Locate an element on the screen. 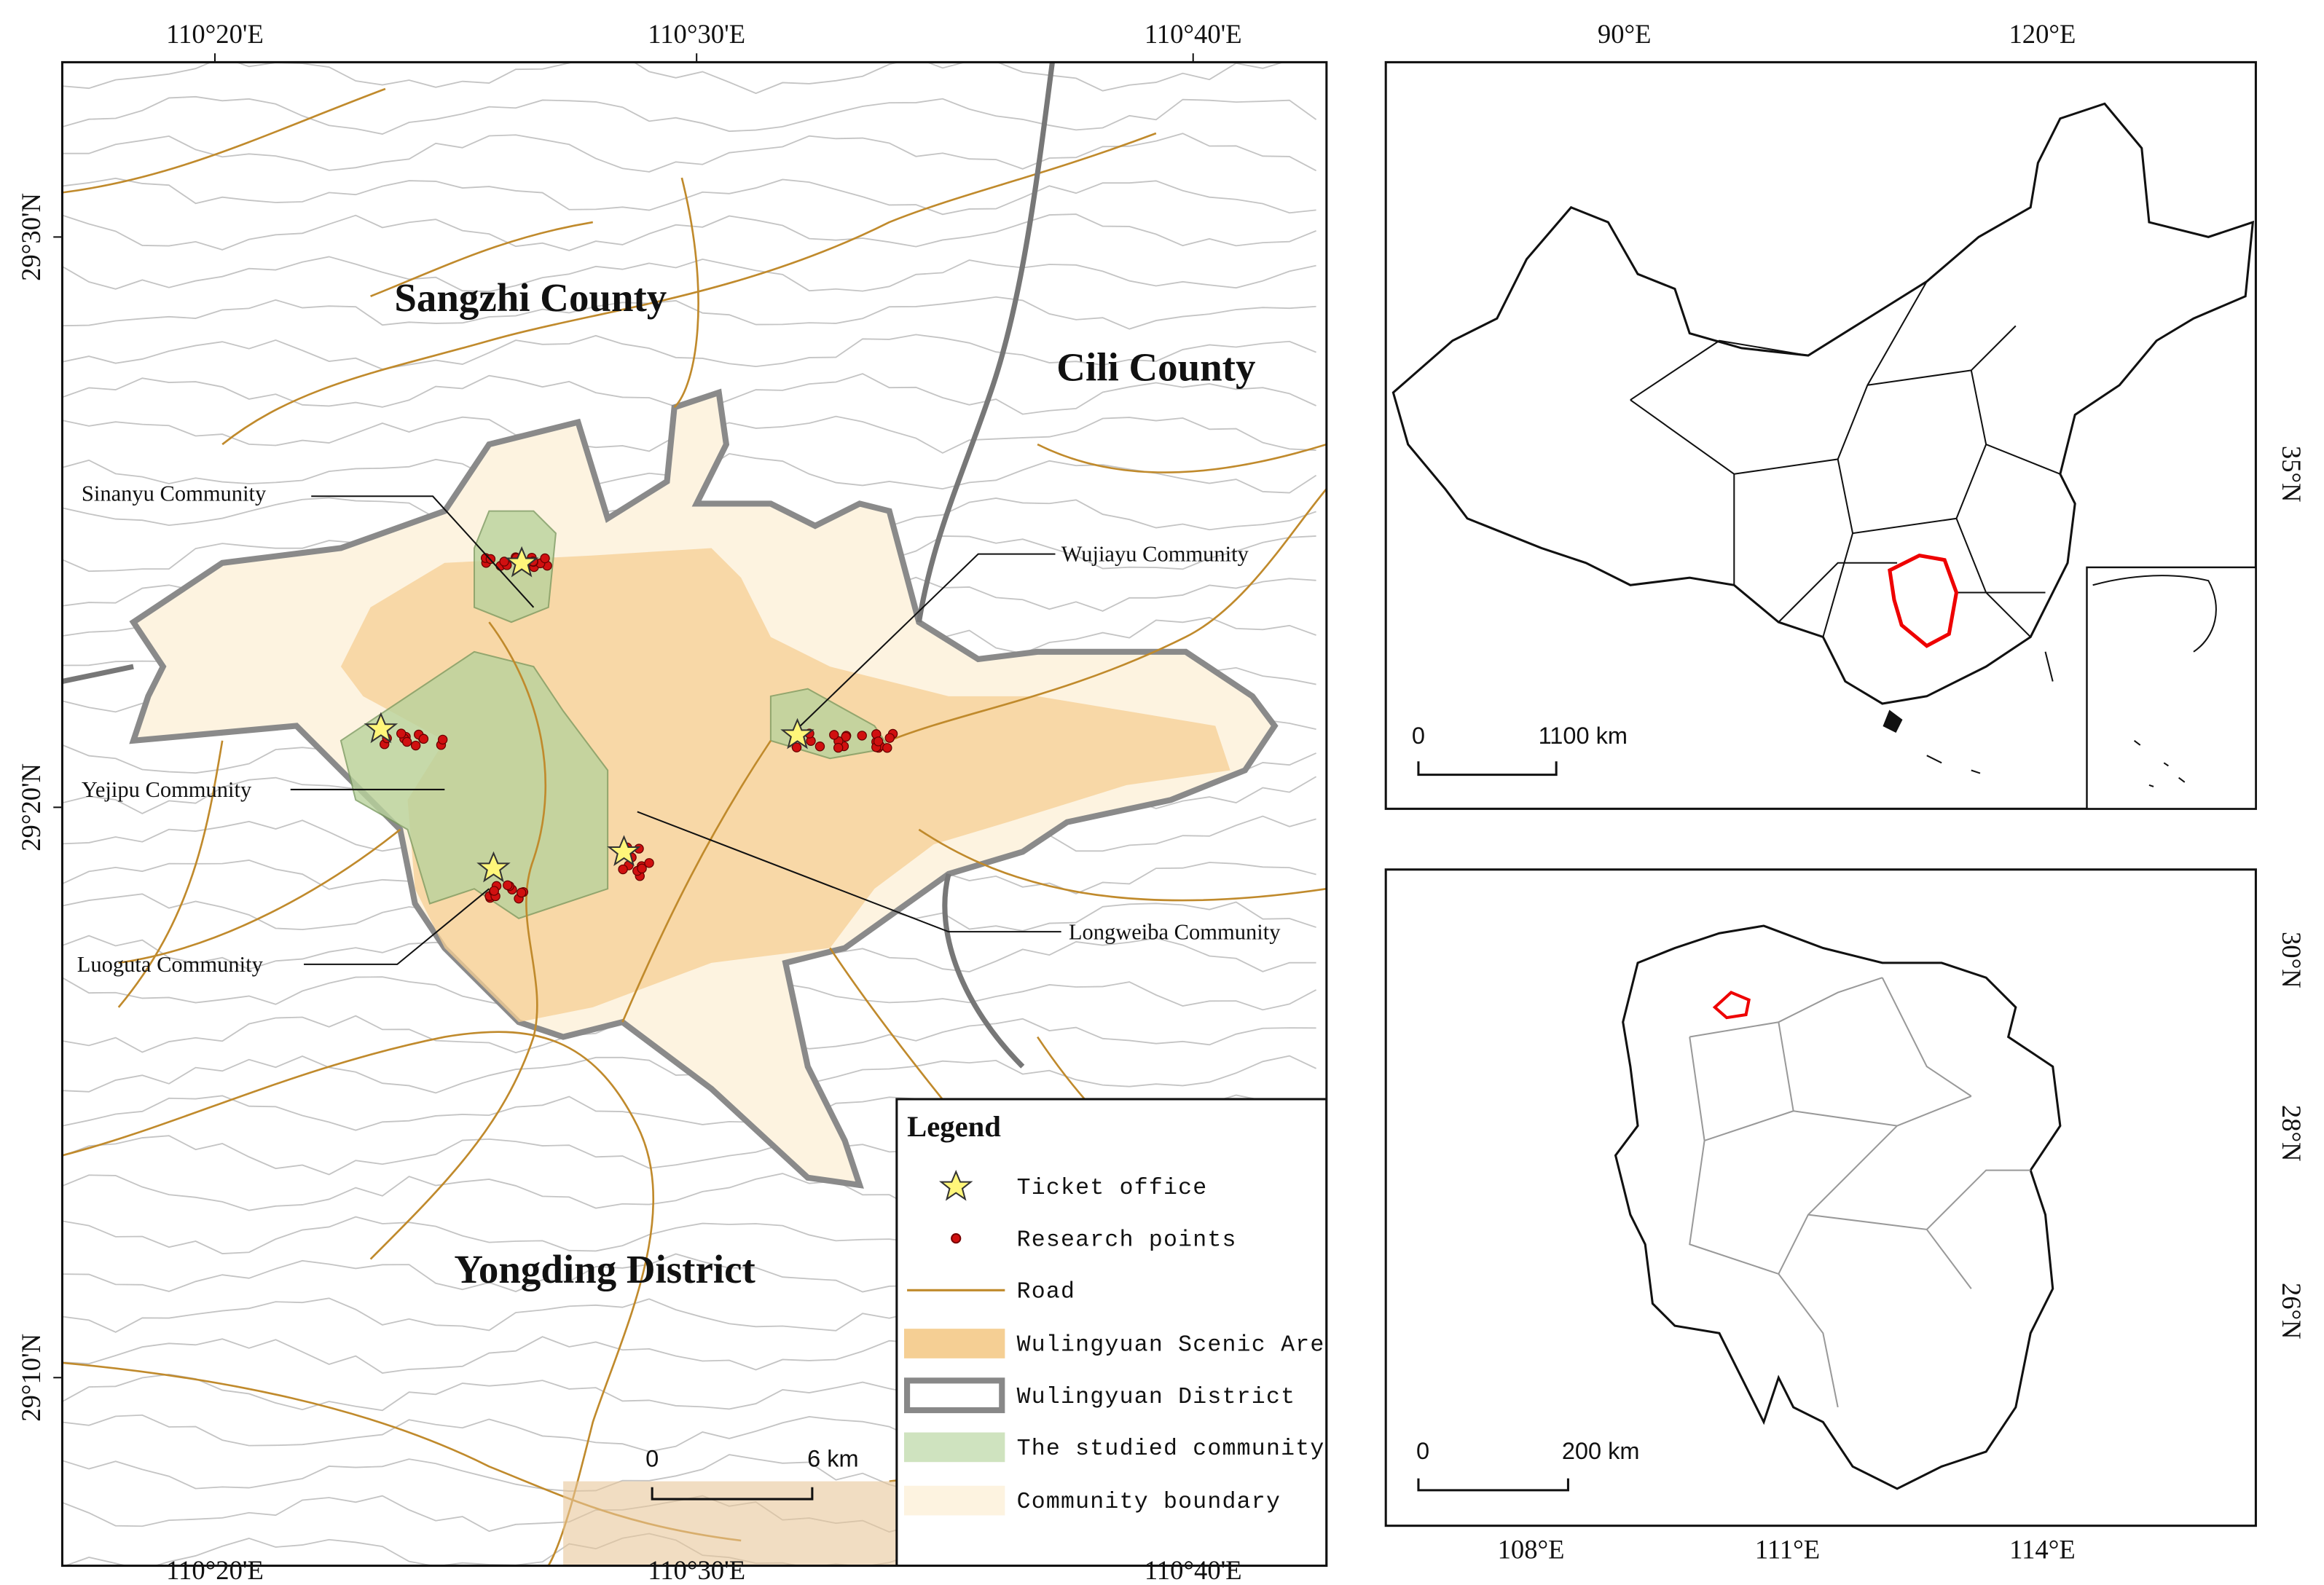 The width and height of the screenshot is (2324, 1585). south-sea-inset is located at coordinates (2171, 688).